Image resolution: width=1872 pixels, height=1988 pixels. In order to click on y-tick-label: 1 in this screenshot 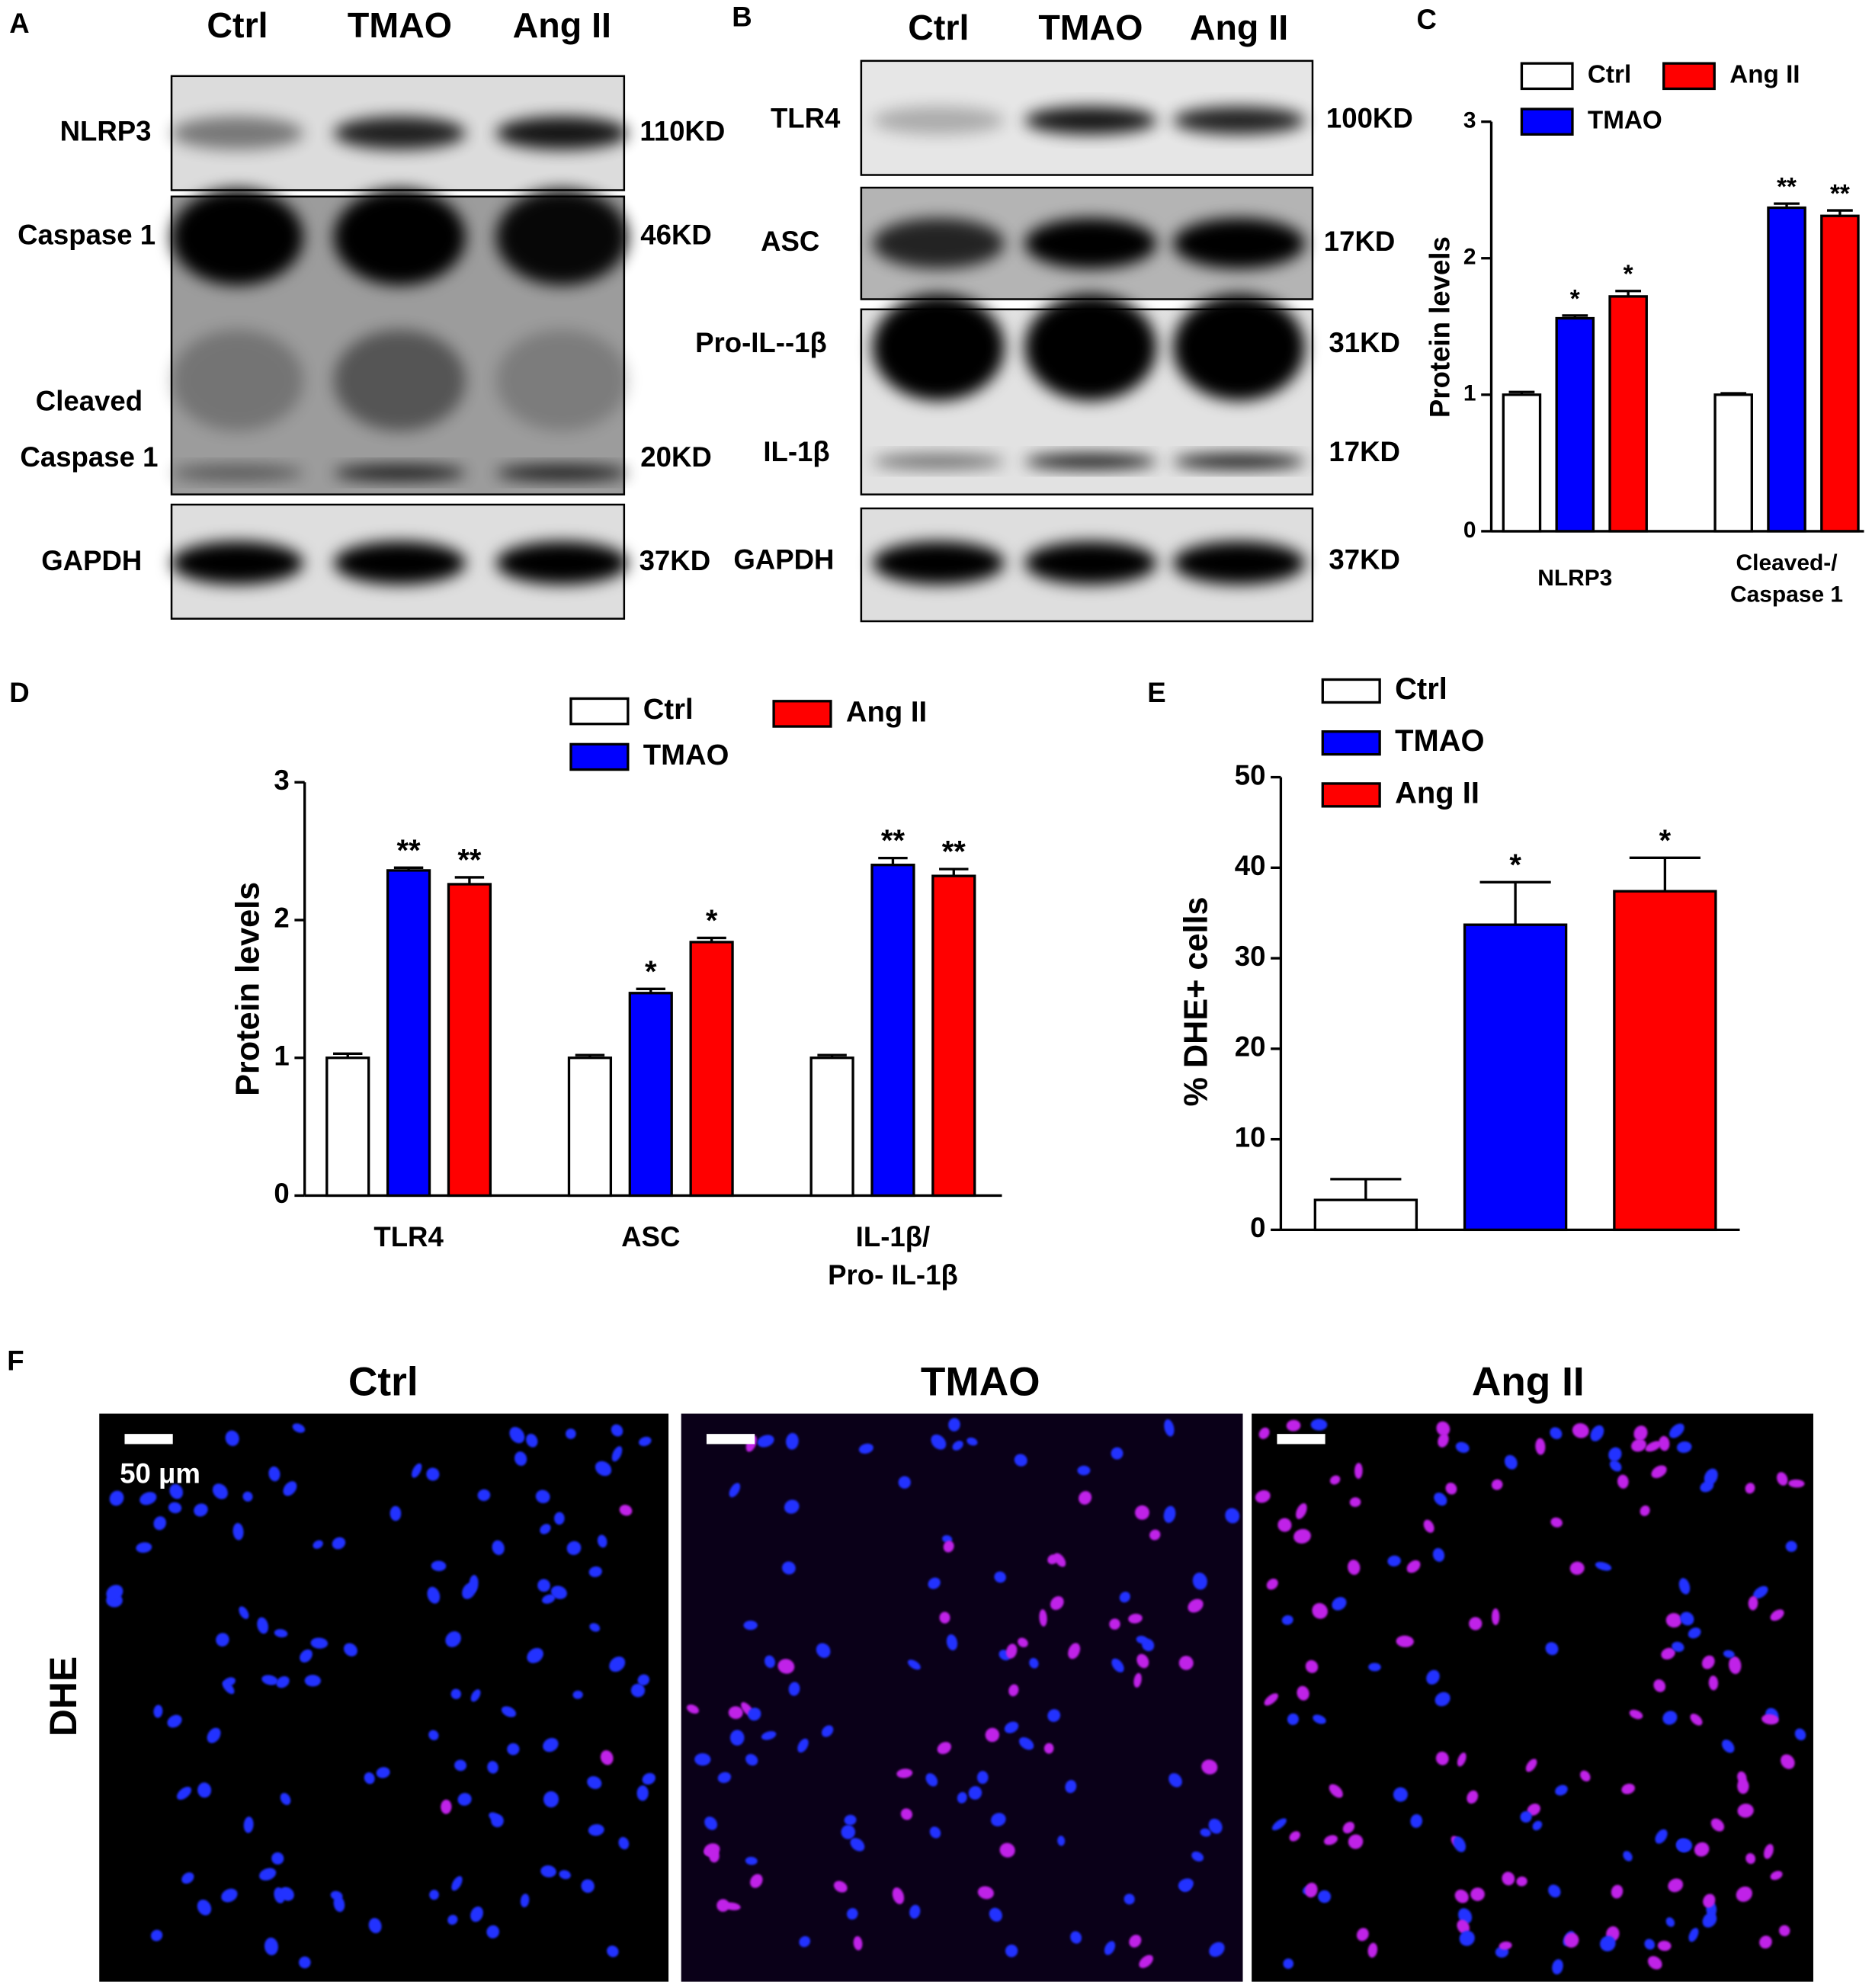, I will do `click(1469, 393)`.